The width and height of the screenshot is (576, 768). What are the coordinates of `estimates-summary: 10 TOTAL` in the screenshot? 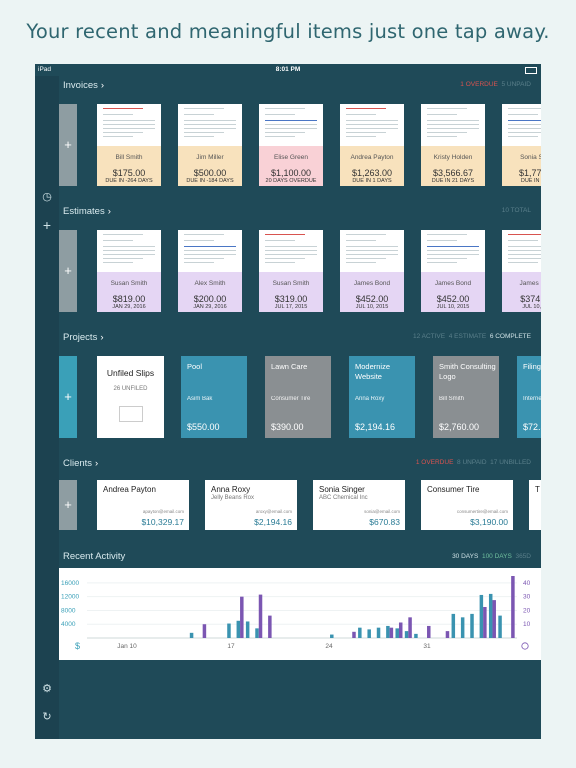 It's located at (516, 210).